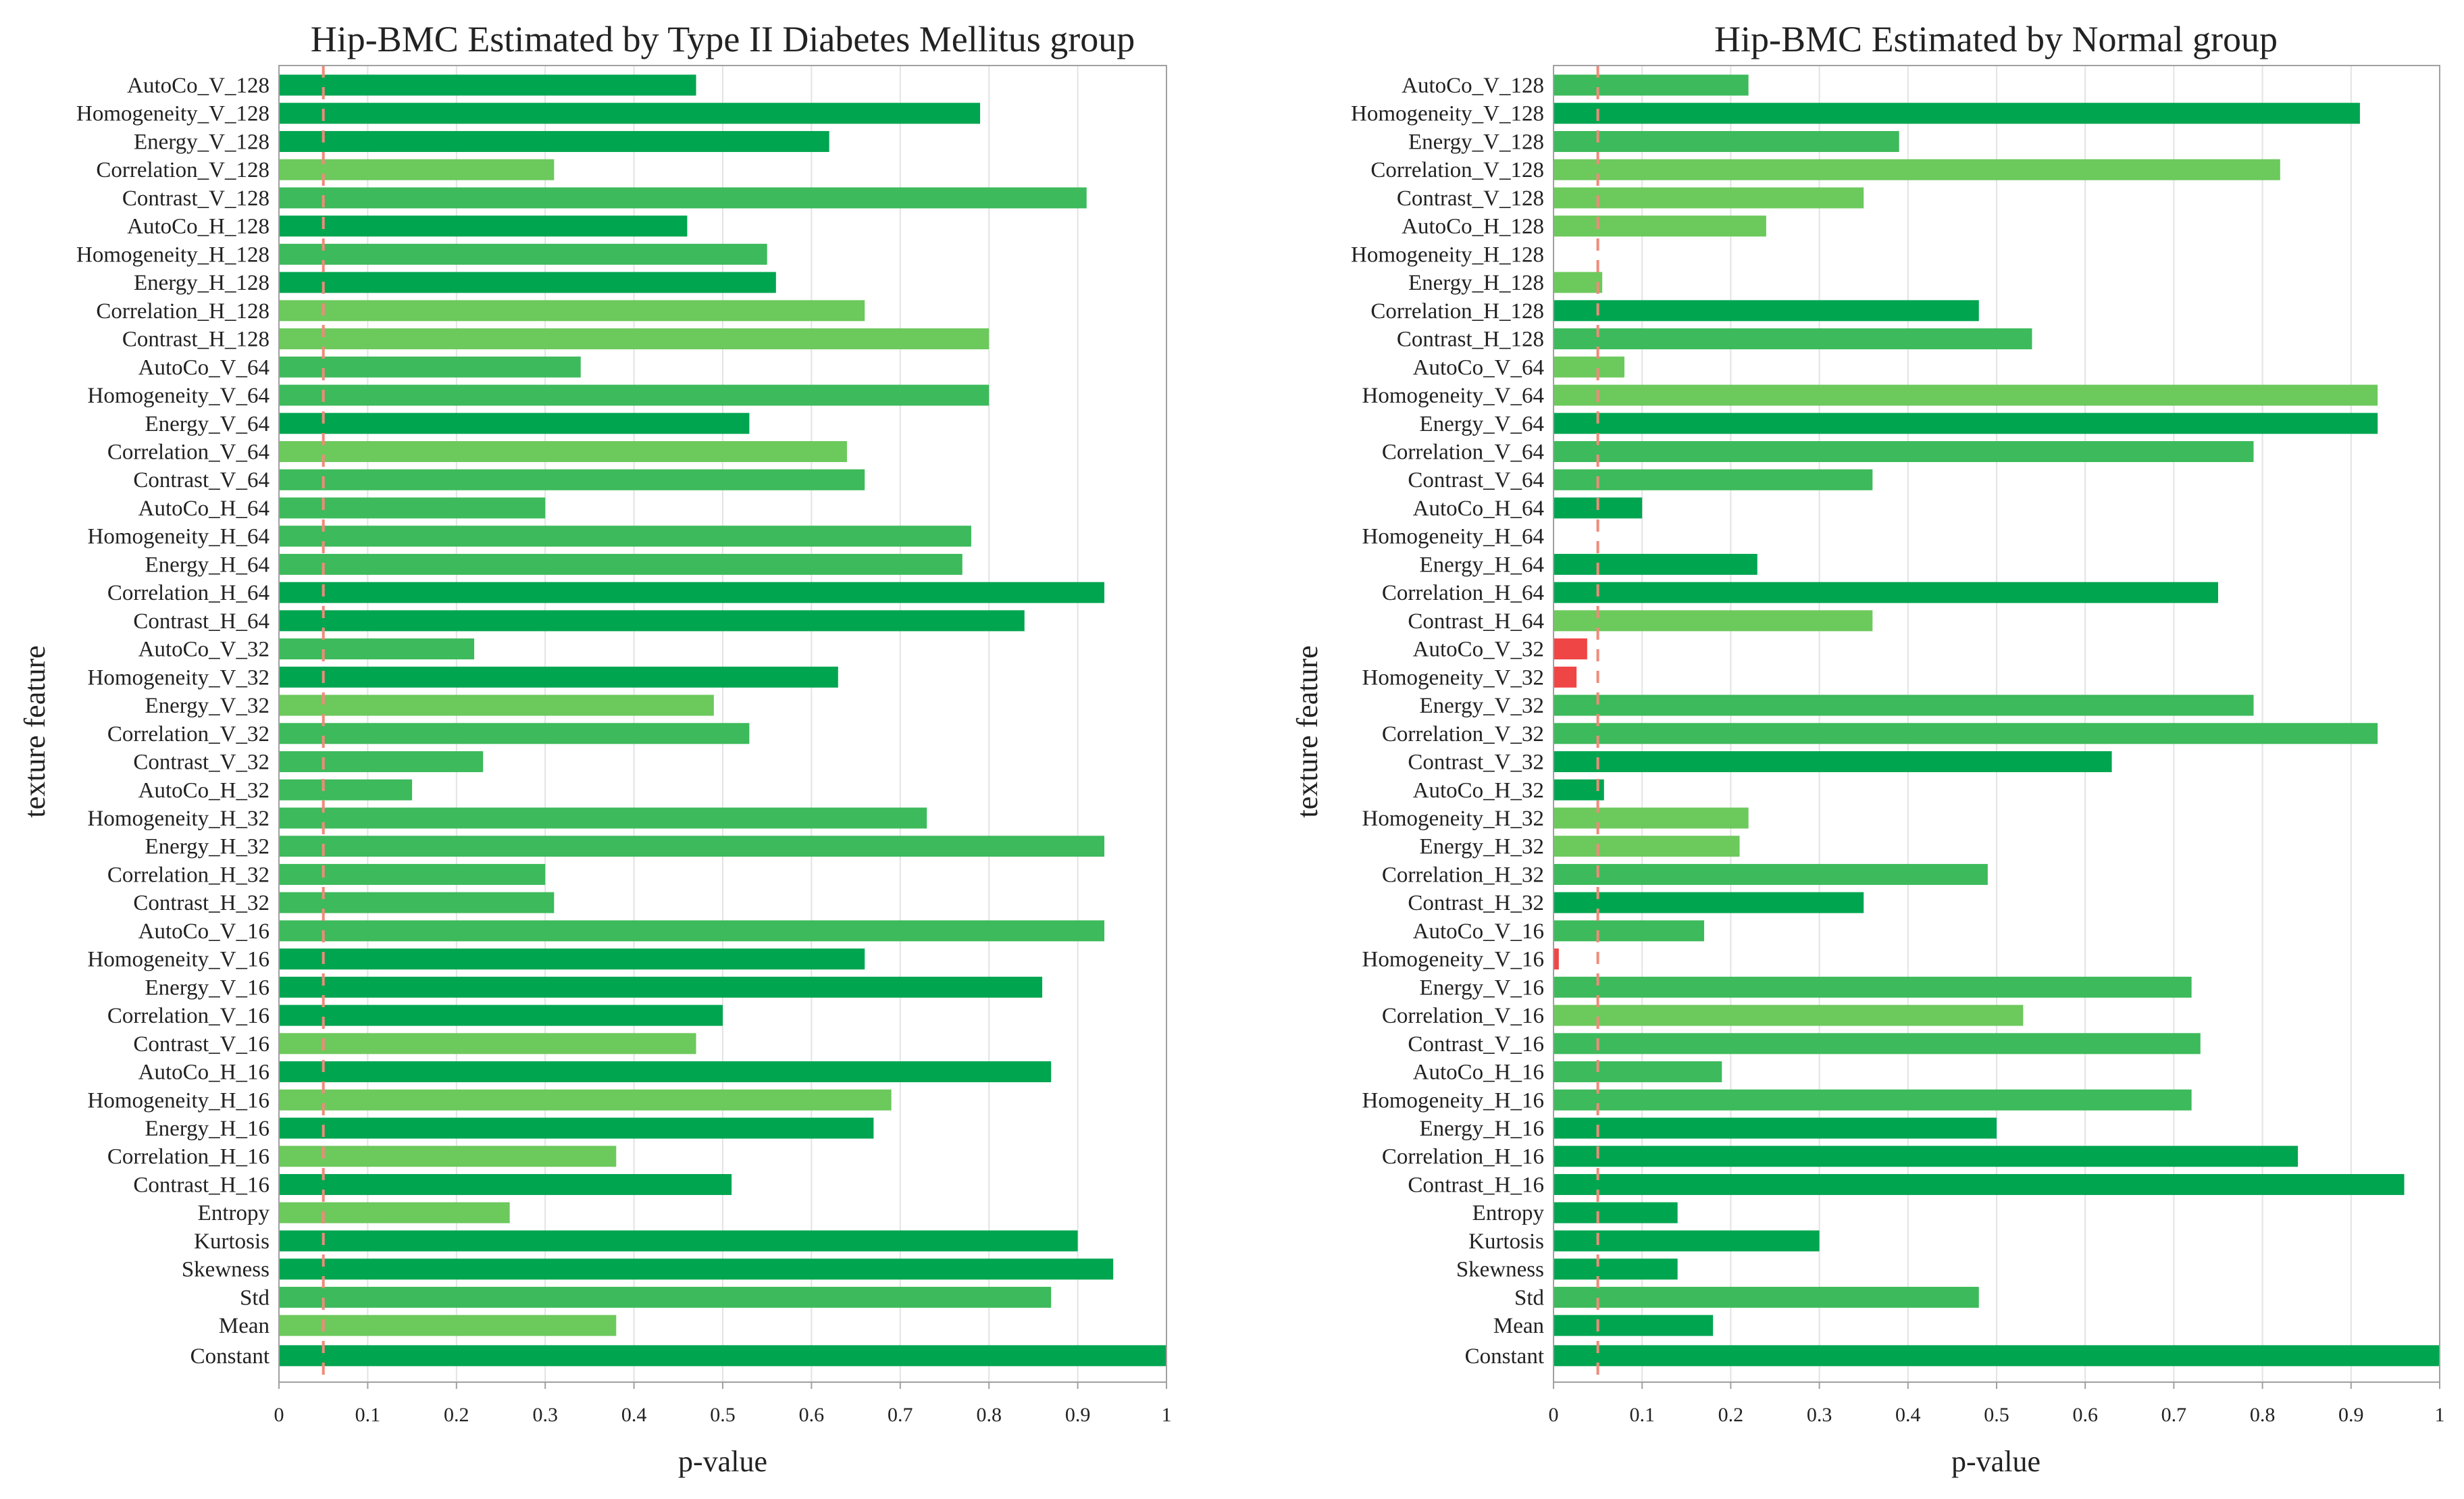  Describe the element at coordinates (1478, 509) in the screenshot. I see `category-label: AutoCo_H_64` at that location.